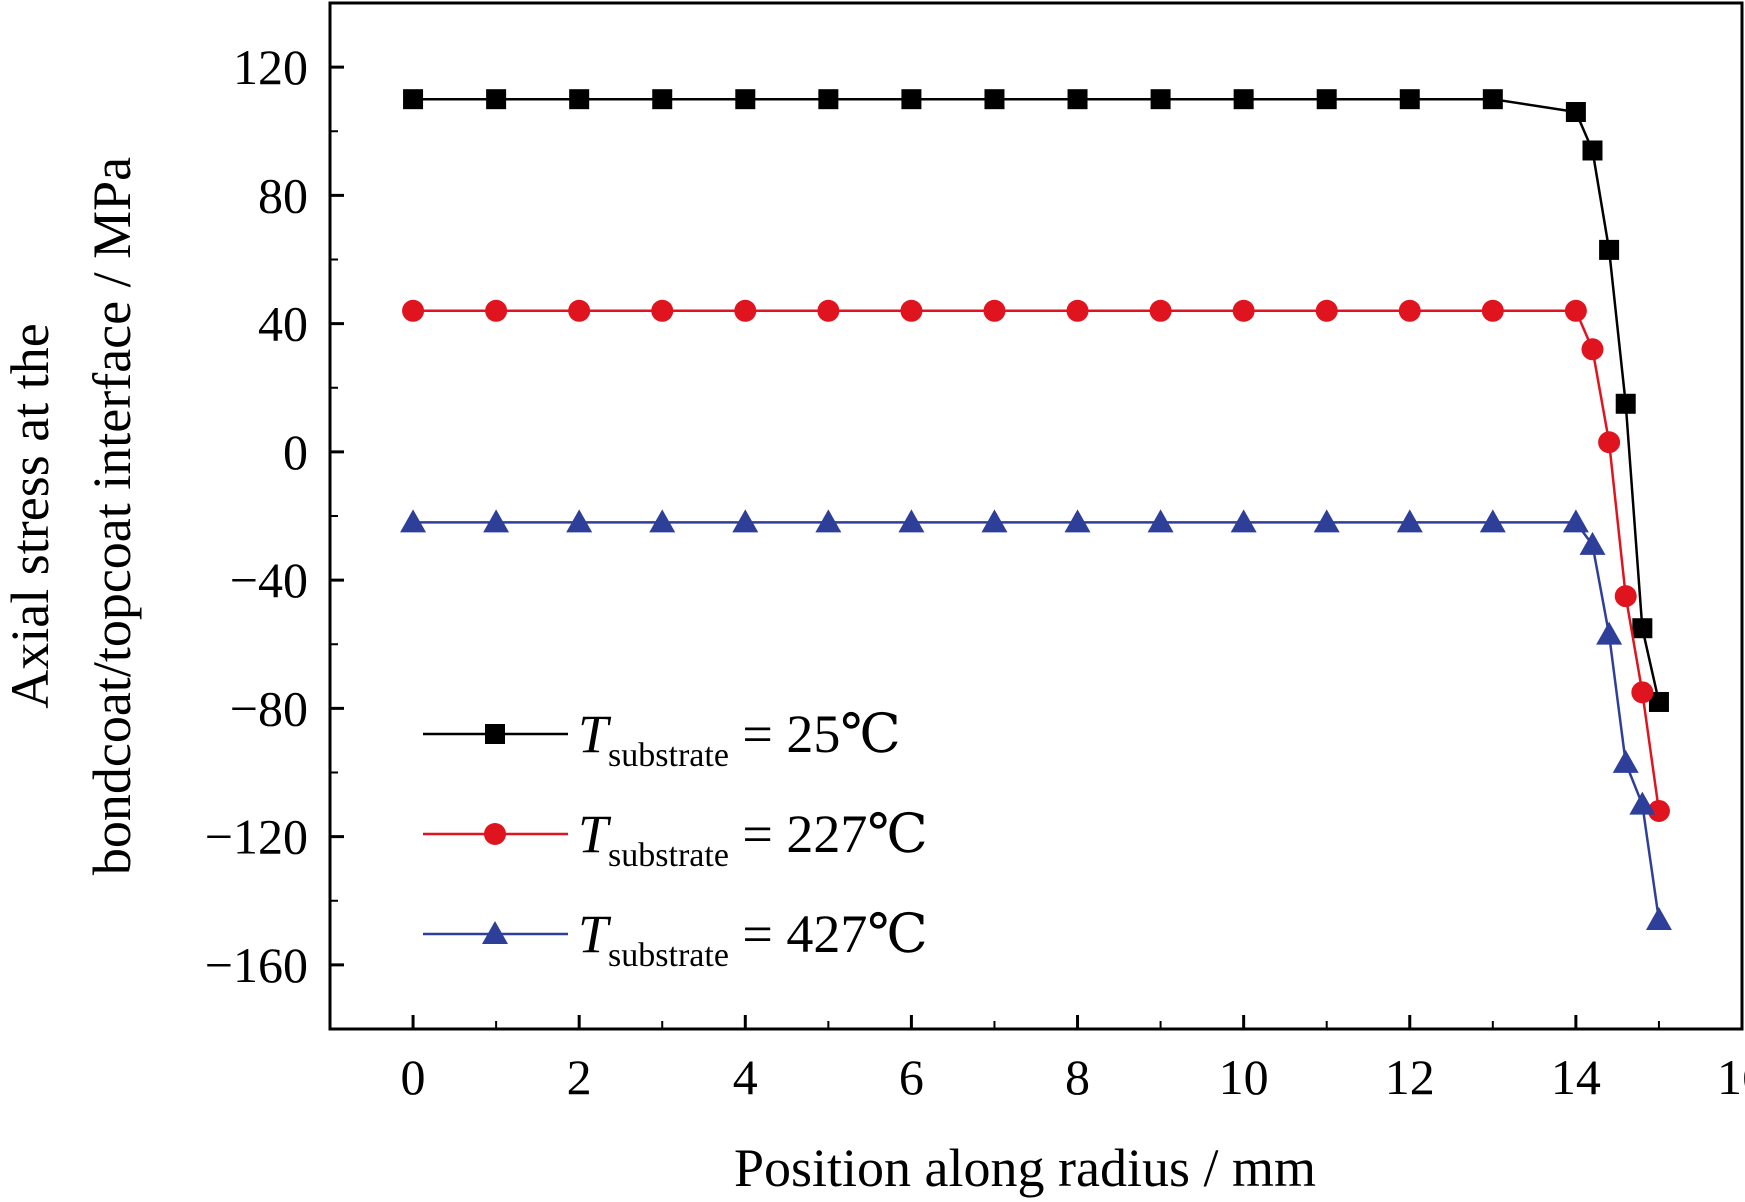 Image resolution: width=1745 pixels, height=1202 pixels. Describe the element at coordinates (828, 834) in the screenshot. I see `legend-value: = 227℃` at that location.